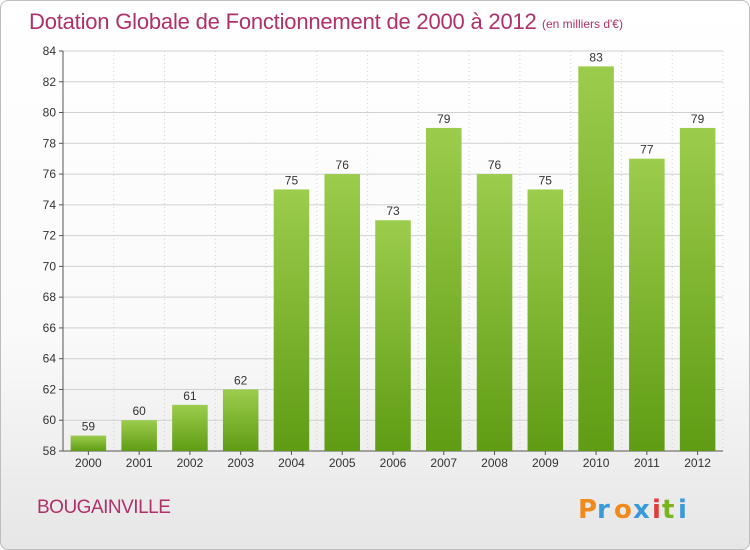  What do you see at coordinates (50, 420) in the screenshot?
I see `y-tick-label: 60` at bounding box center [50, 420].